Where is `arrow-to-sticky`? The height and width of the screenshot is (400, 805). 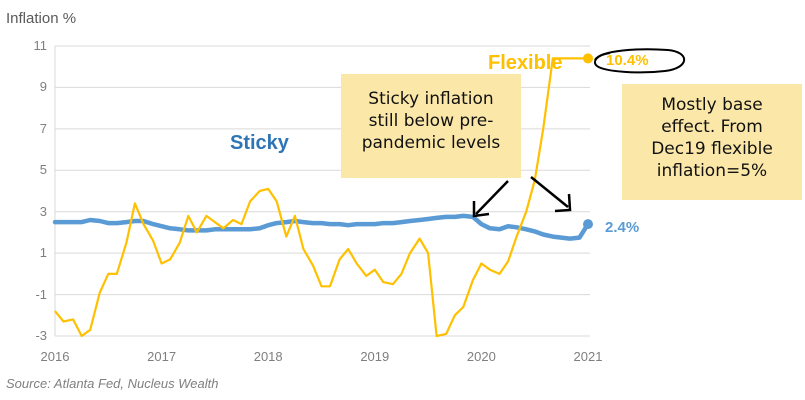 arrow-to-sticky is located at coordinates (490, 199).